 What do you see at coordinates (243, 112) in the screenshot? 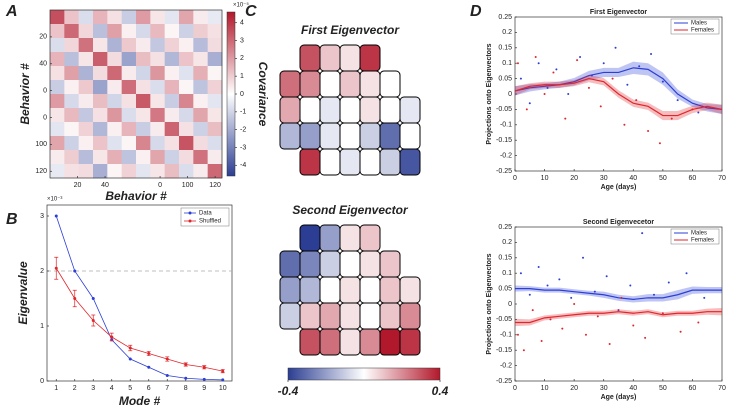
I see `colorbar-tick-label: -1` at bounding box center [243, 112].